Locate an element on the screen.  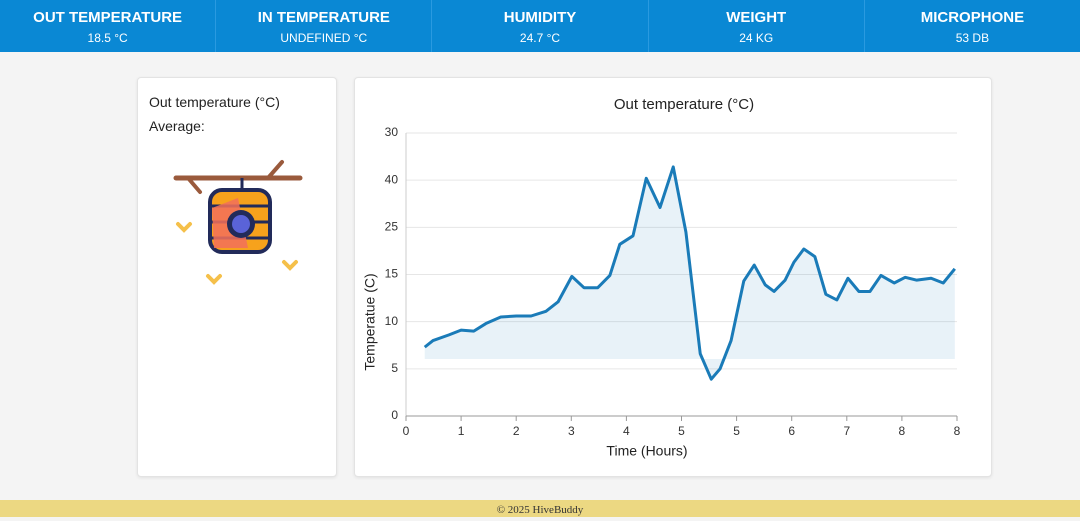
y-tick-label: 5 is located at coordinates (394, 368).